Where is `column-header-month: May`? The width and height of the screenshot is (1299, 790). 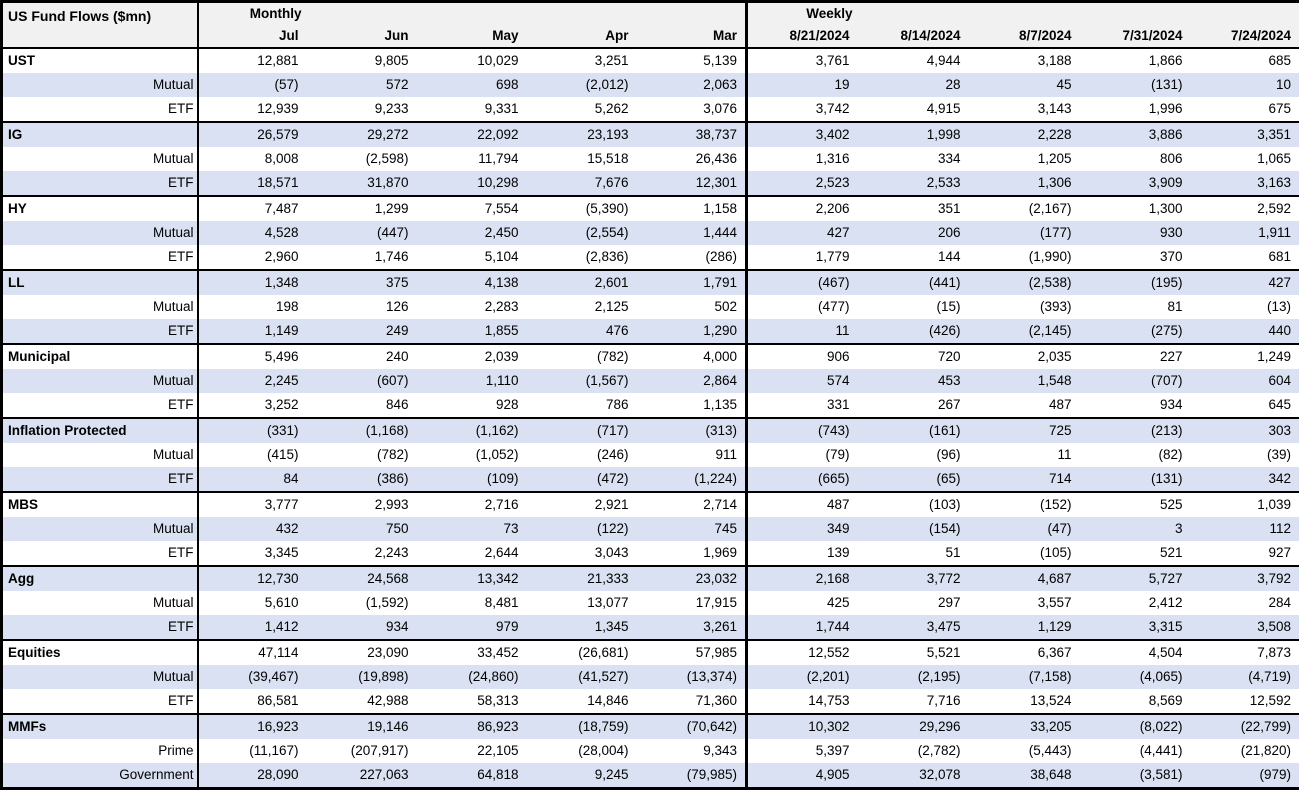 column-header-month: May is located at coordinates (472, 36).